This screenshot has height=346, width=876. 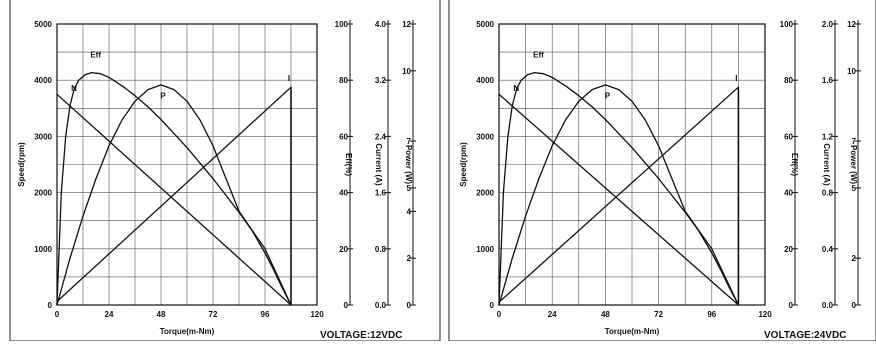 I want to click on series-label-p: P, so click(x=163, y=95).